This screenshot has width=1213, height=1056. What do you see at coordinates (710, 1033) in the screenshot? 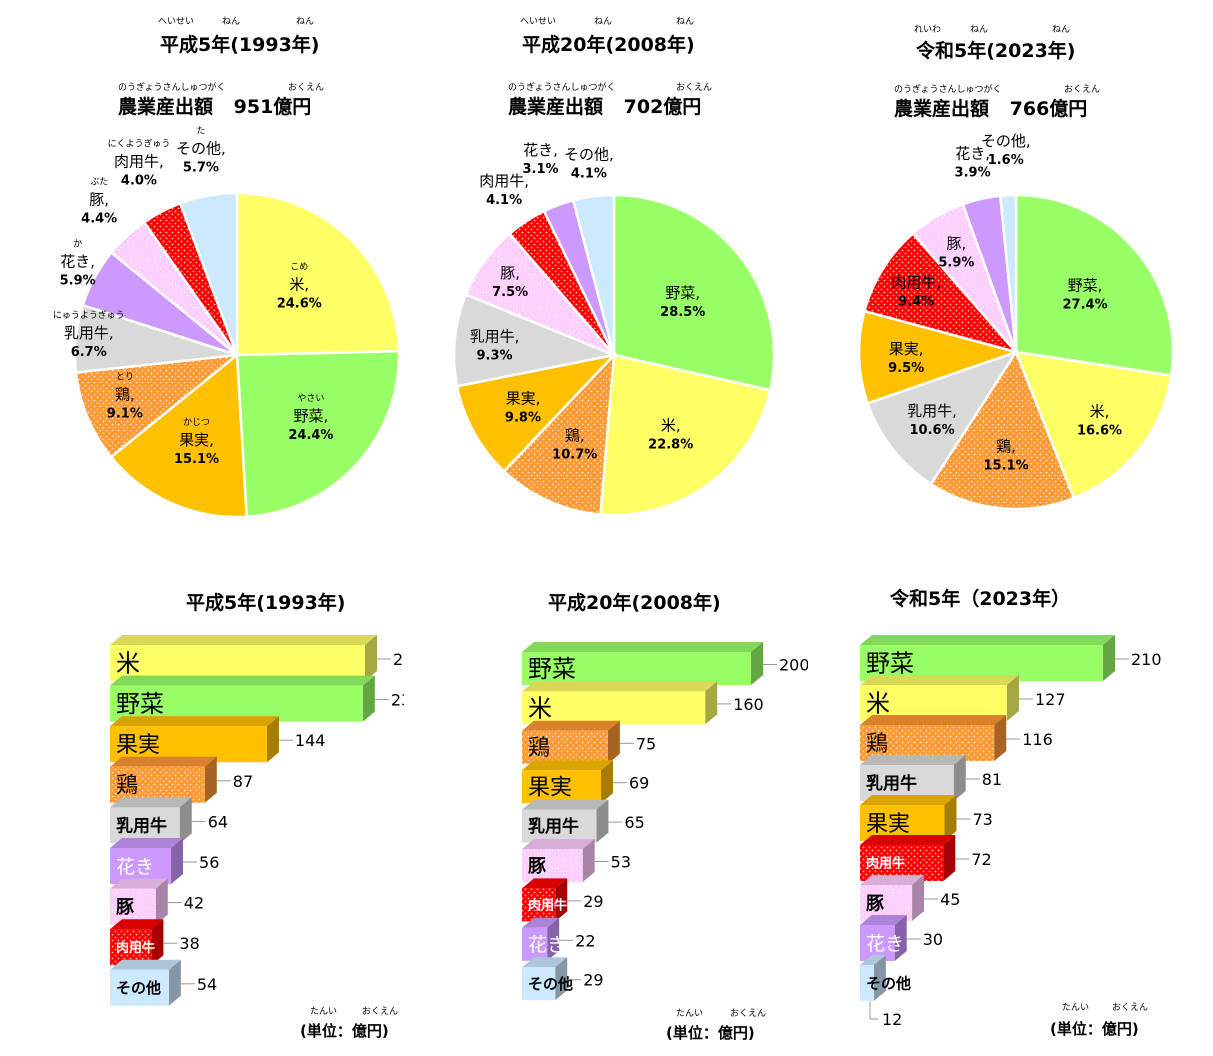
I see `unit-label: (単位：億円)` at bounding box center [710, 1033].